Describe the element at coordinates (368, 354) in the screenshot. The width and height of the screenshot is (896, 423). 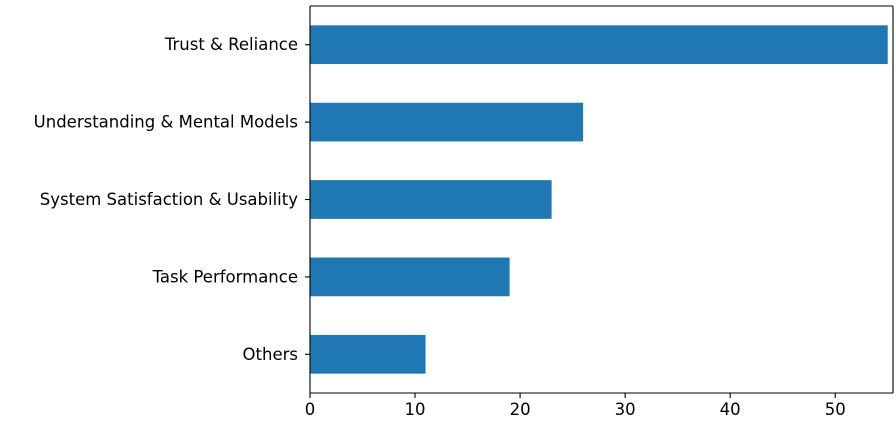
I see `bar-others` at that location.